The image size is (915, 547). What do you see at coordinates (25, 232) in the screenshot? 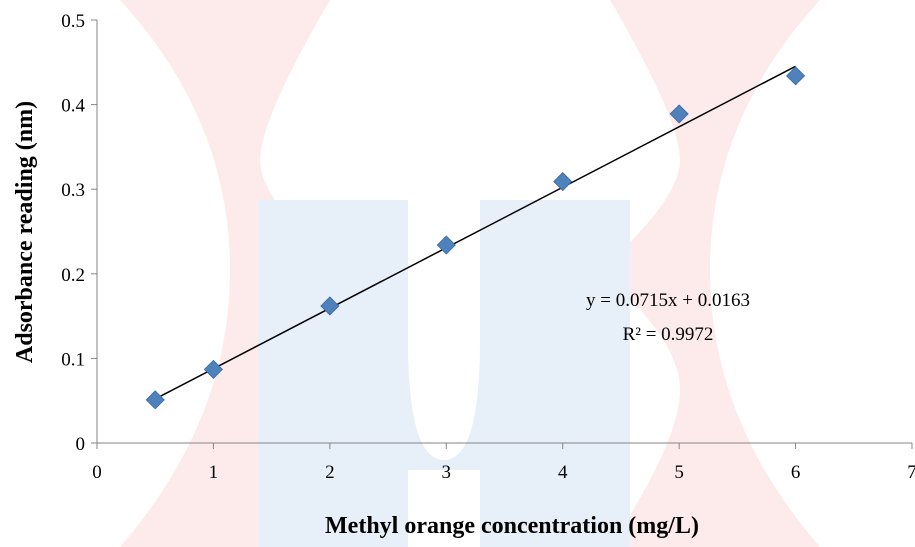
I see `y-axis-title: Adsorbance reading (nm)` at bounding box center [25, 232].